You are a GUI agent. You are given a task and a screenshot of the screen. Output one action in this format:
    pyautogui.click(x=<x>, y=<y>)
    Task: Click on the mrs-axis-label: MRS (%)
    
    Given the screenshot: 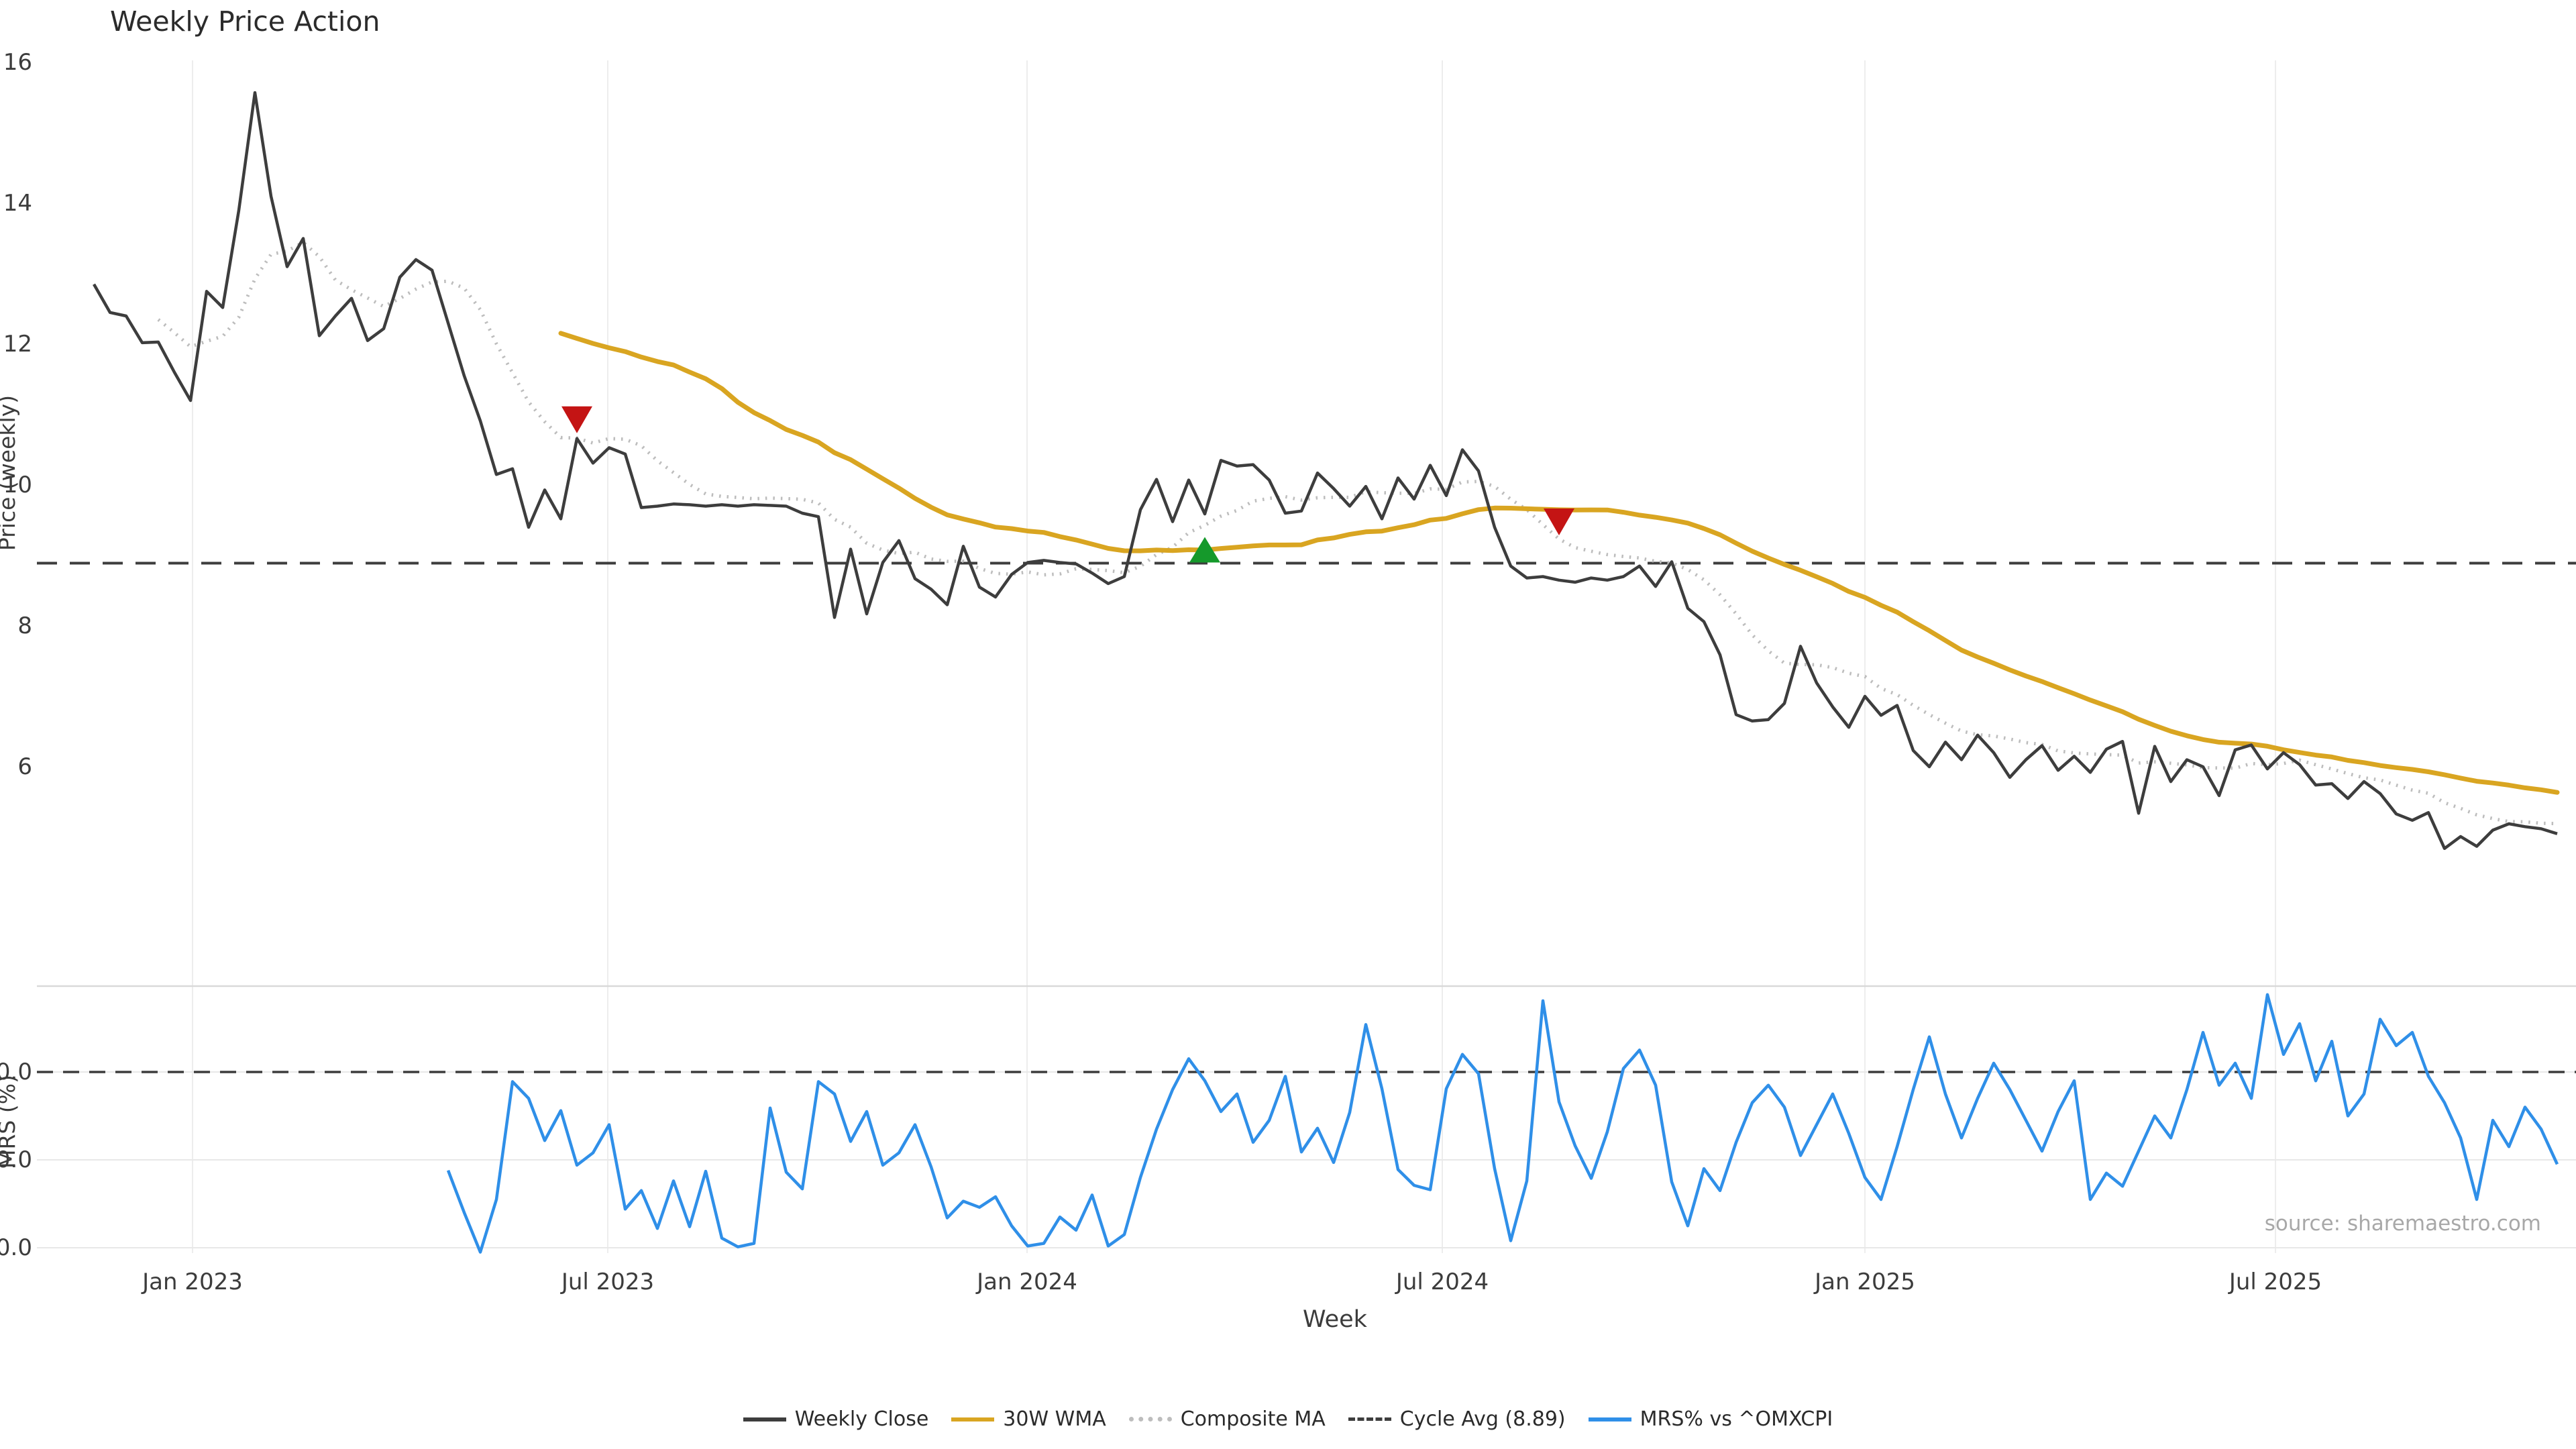 What is the action you would take?
    pyautogui.click(x=10, y=1122)
    